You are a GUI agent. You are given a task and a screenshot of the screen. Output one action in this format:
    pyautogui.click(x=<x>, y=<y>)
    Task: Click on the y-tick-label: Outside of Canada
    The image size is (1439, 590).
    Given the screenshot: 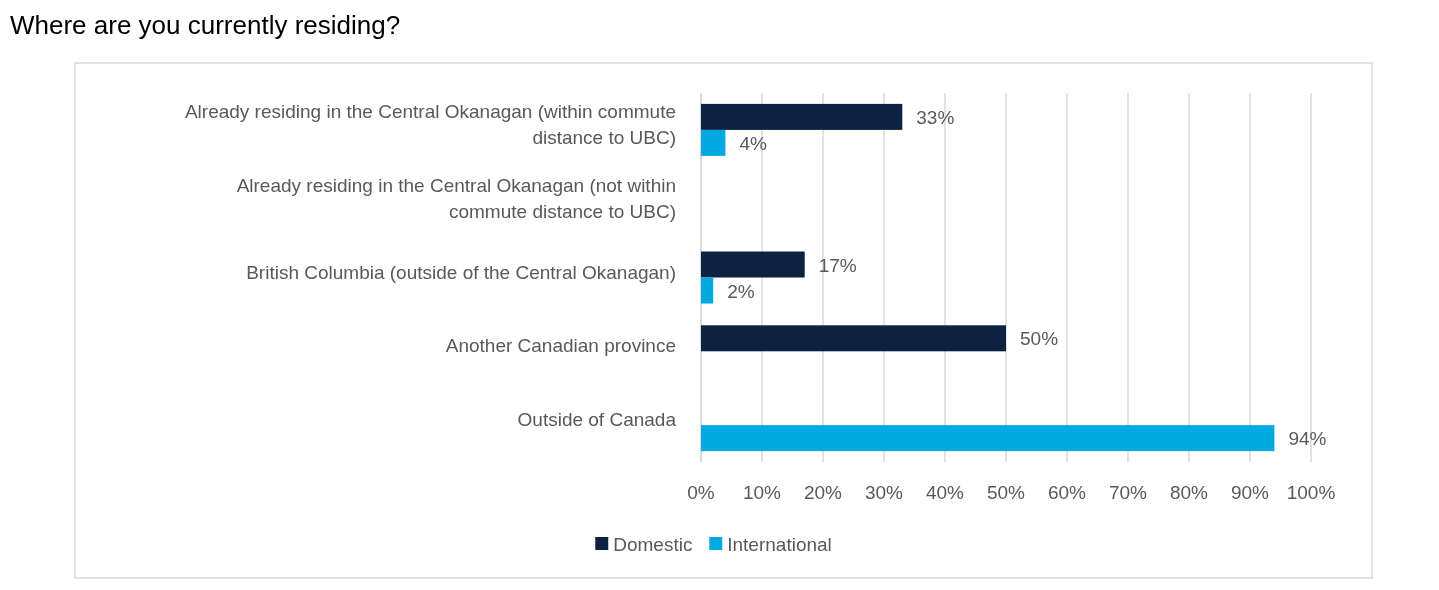 What is the action you would take?
    pyautogui.click(x=597, y=420)
    